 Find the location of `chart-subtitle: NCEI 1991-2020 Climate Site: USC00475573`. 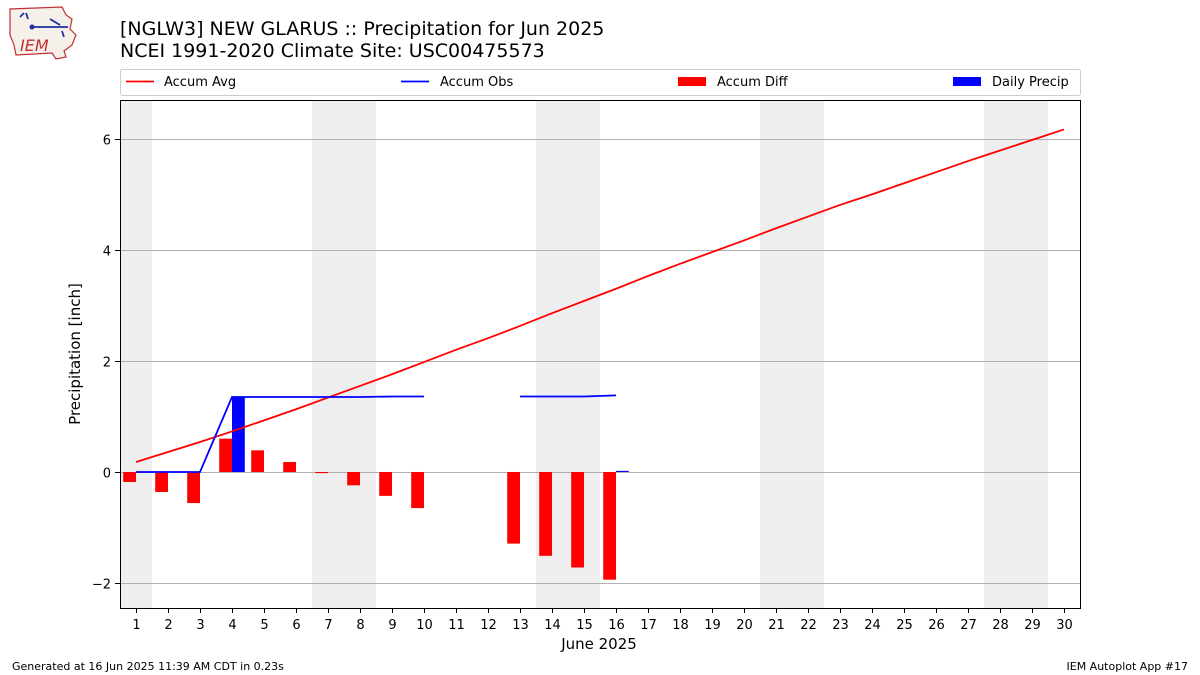

chart-subtitle: NCEI 1991-2020 Climate Site: USC00475573 is located at coordinates (332, 51).